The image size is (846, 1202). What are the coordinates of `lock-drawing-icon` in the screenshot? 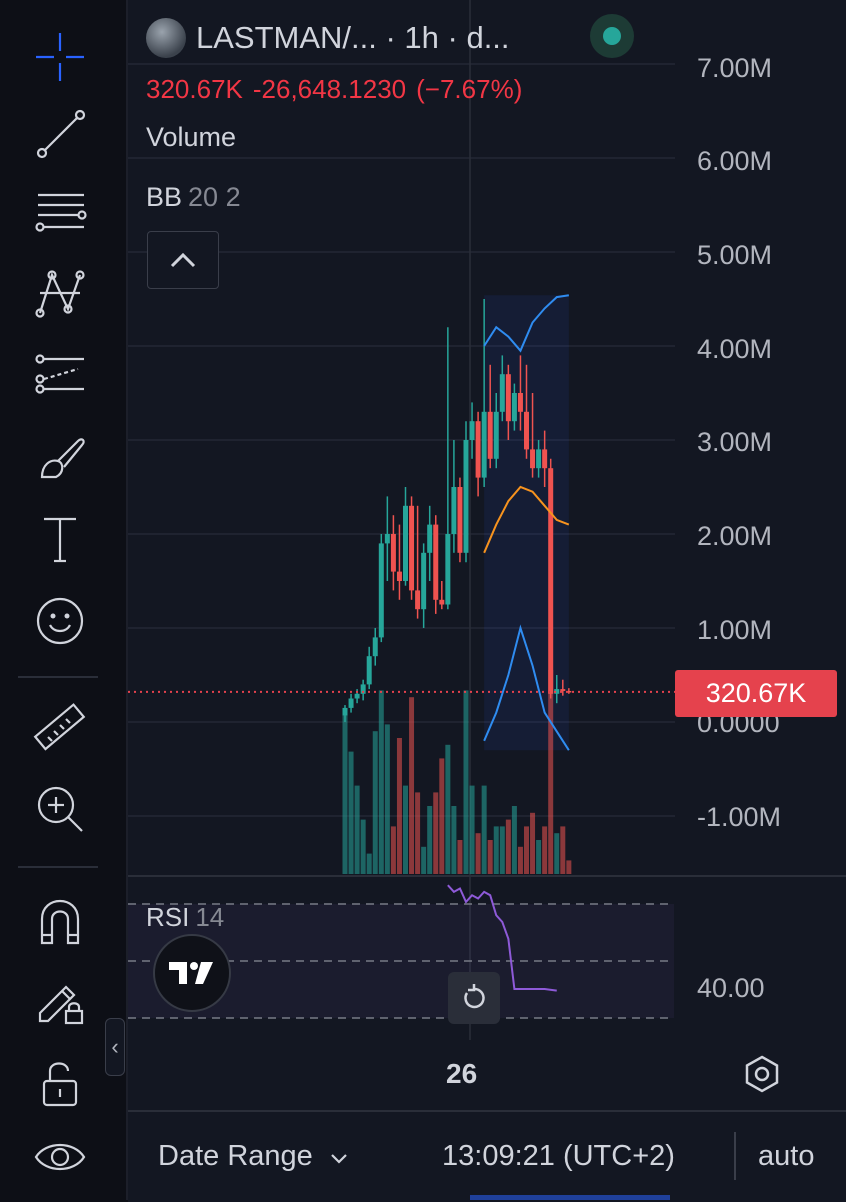 It's located at (61, 1005).